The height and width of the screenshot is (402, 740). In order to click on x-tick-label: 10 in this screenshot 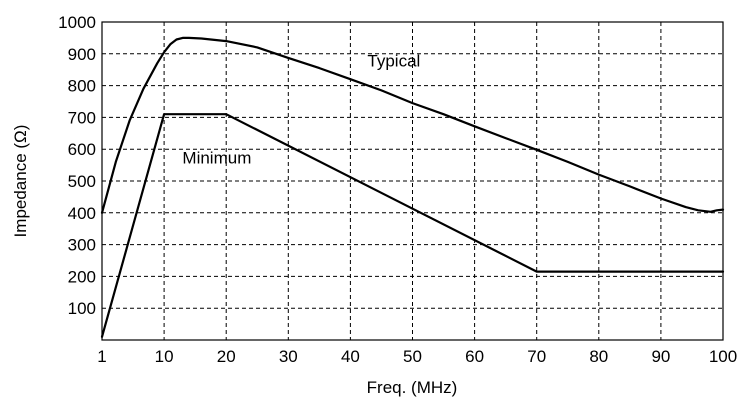, I will do `click(164, 356)`.